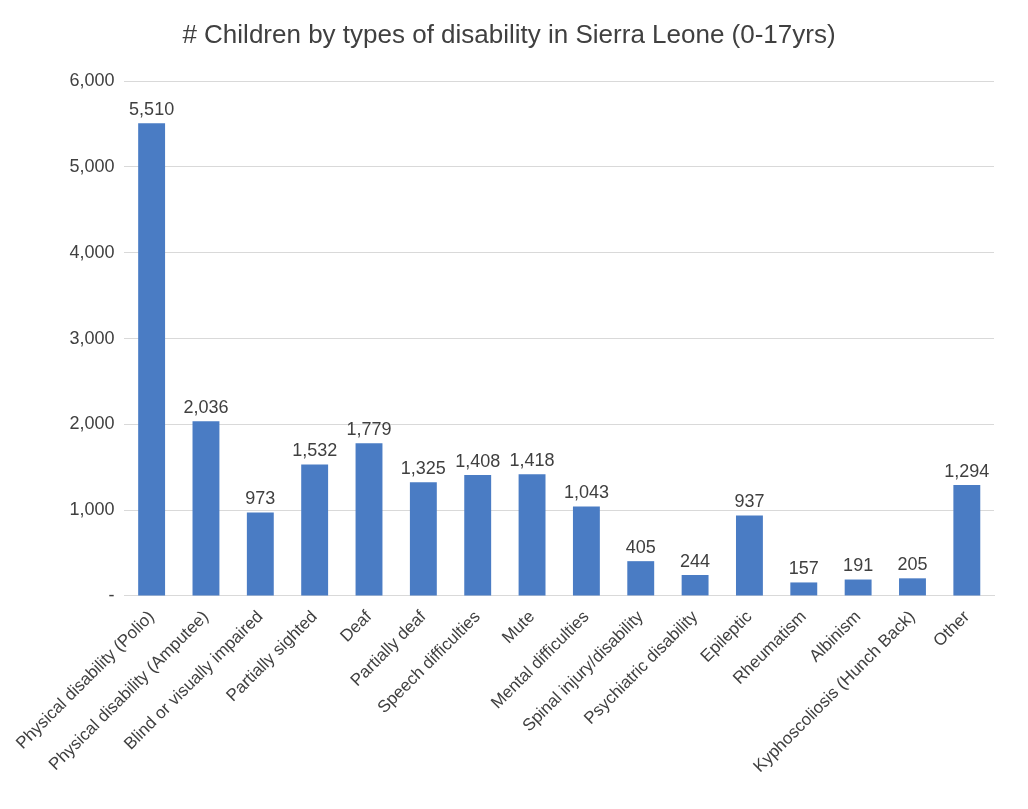  I want to click on data-label: 973, so click(260, 498).